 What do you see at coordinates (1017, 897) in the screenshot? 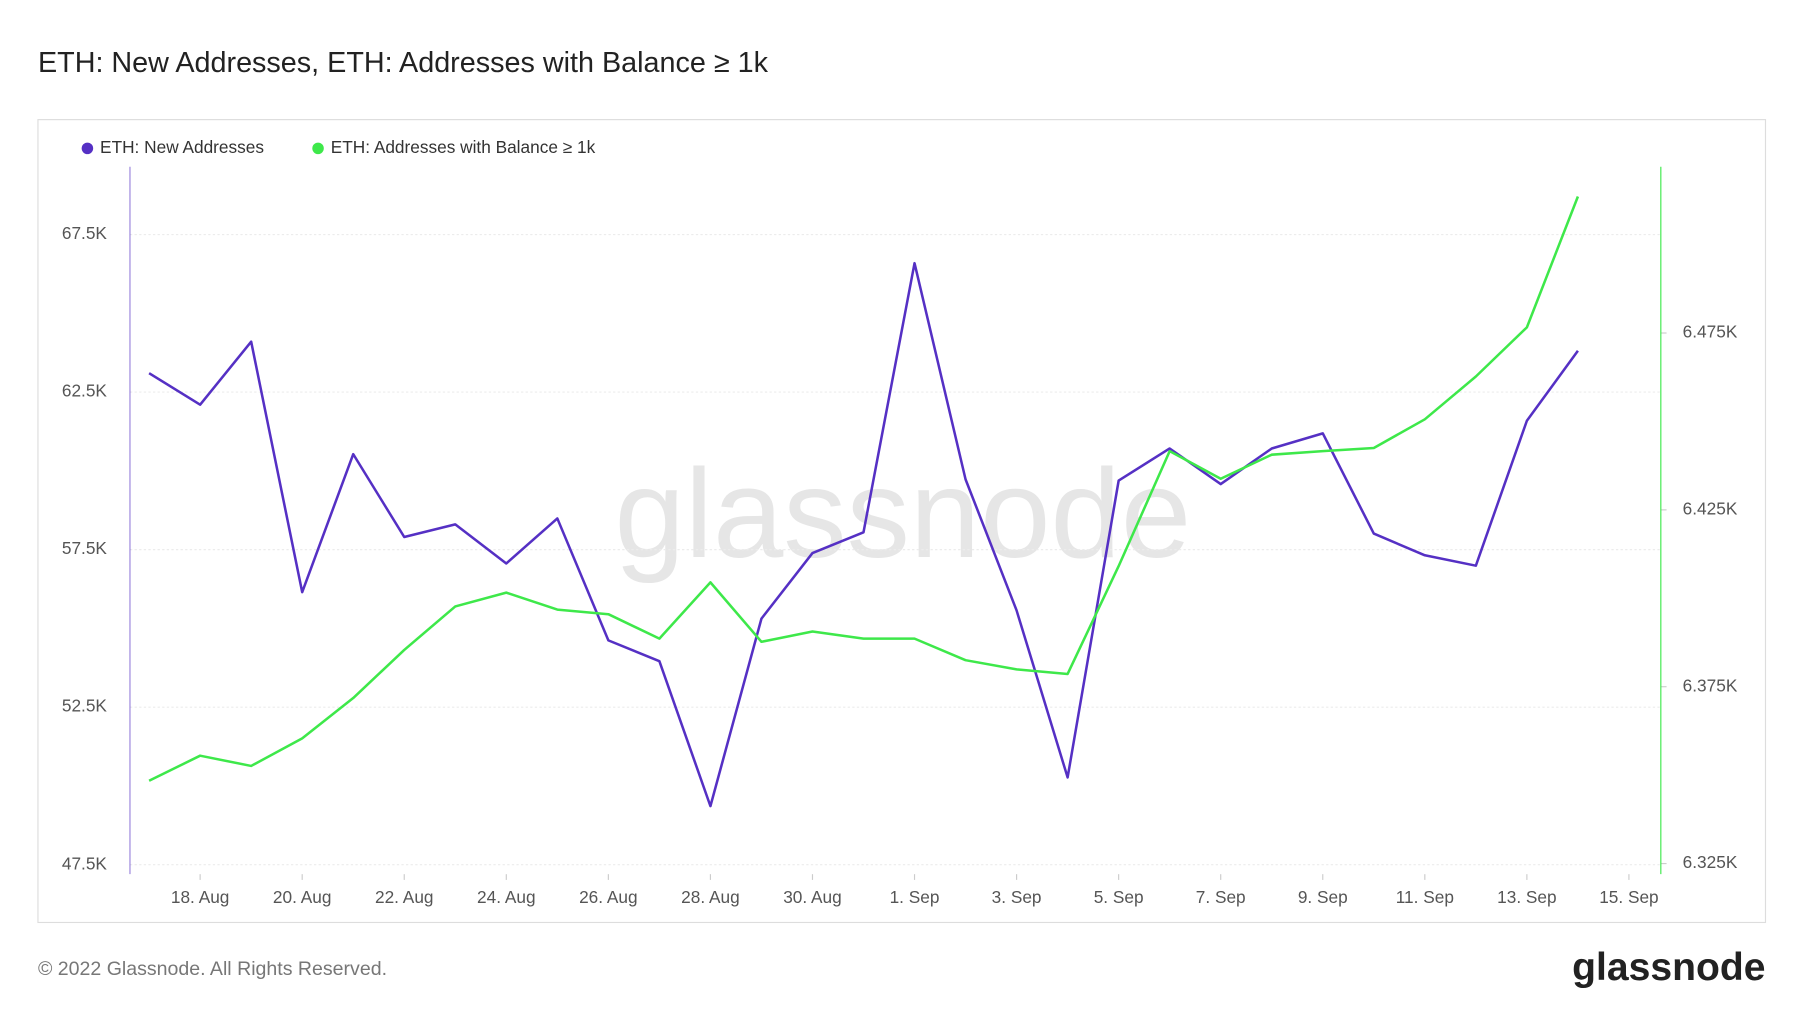
I see `x-tick-label: 3. Sep` at bounding box center [1017, 897].